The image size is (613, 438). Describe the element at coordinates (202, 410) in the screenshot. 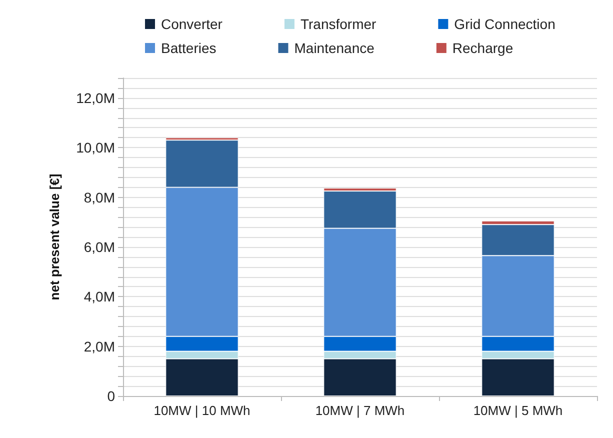

I see `x-tick-label: 10MW | 10 MWh` at that location.